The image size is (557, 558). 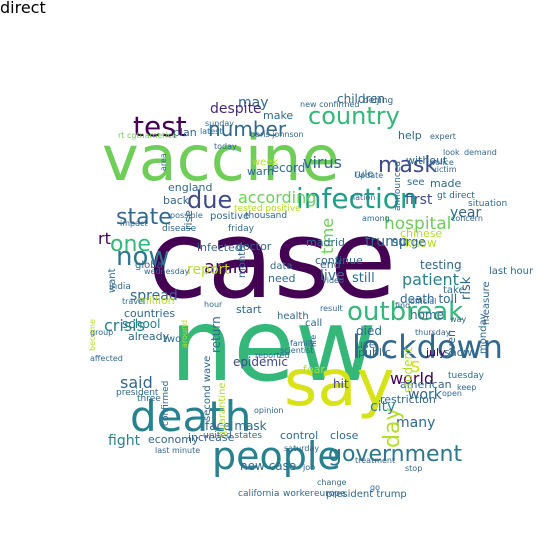 What do you see at coordinates (104, 238) in the screenshot?
I see `word-rt: rt` at bounding box center [104, 238].